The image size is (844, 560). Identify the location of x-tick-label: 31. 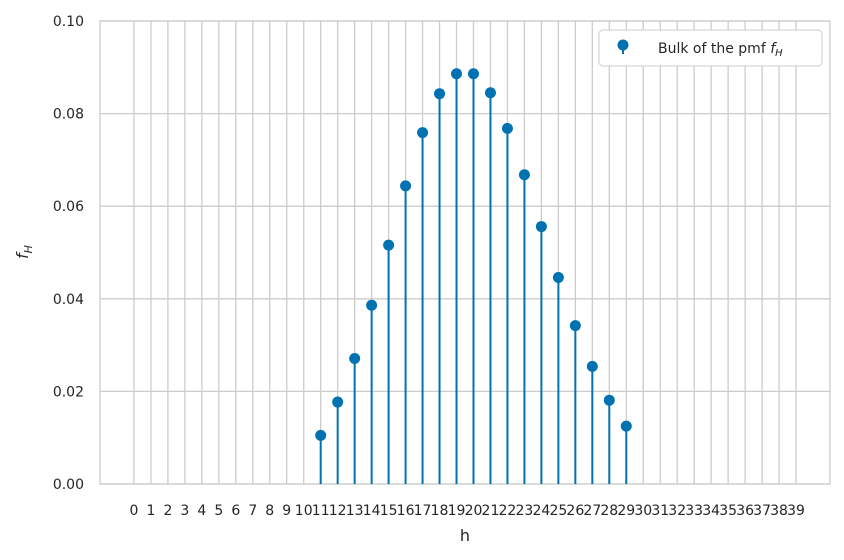
(660, 511).